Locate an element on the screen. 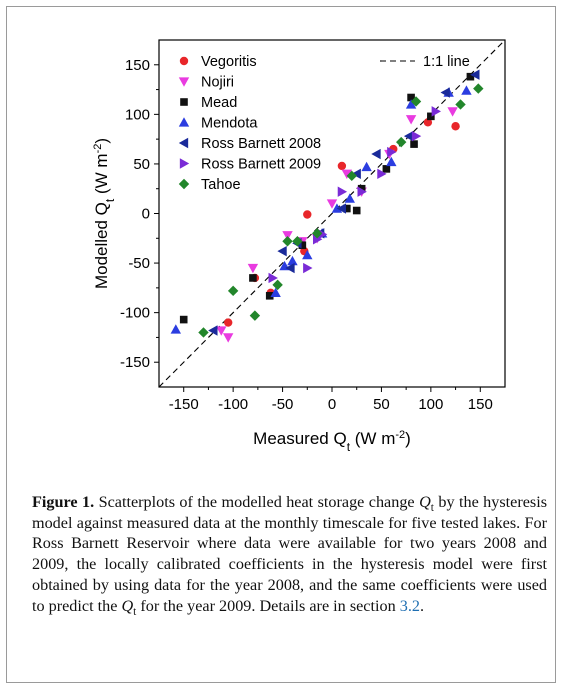 The height and width of the screenshot is (691, 564). y-tick-label: 100 is located at coordinates (137, 114).